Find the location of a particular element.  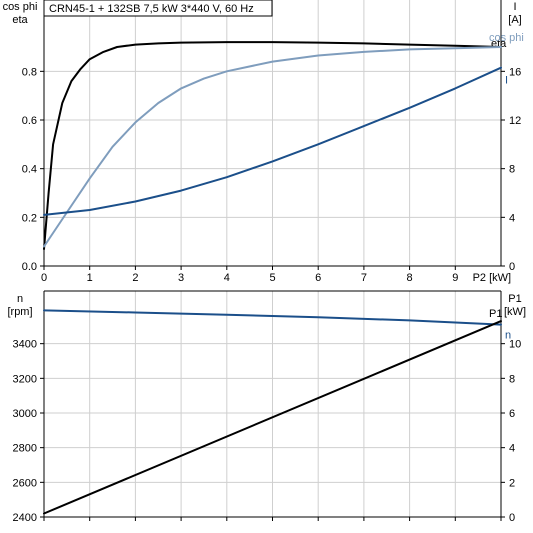

bottom-left-tick-label: 3200 is located at coordinates (25, 379).